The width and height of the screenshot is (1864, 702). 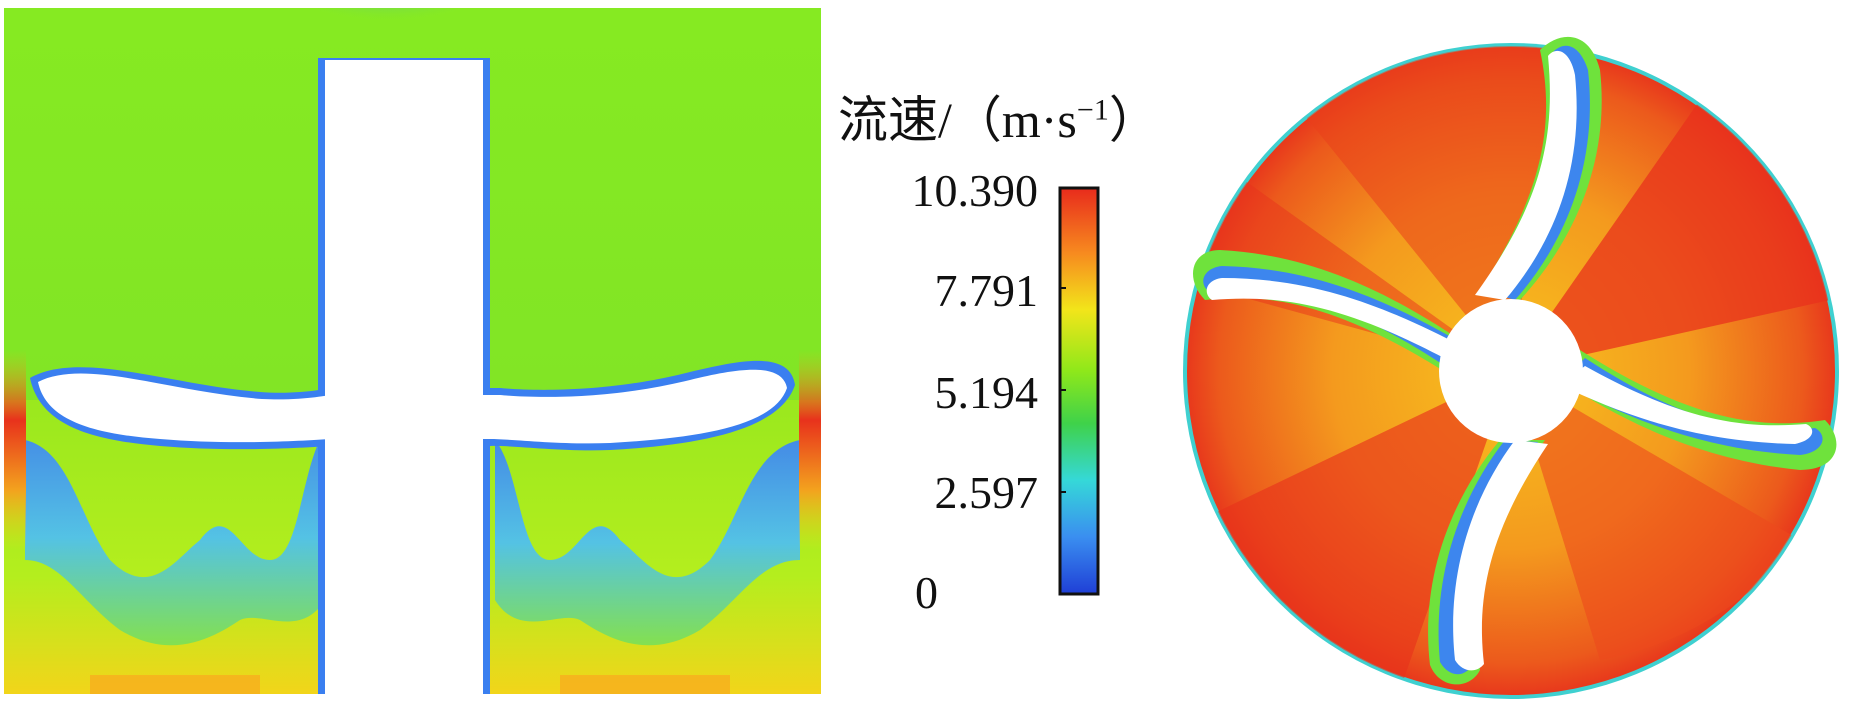 I want to click on colorbar-tick-3: 5.194, so click(x=986, y=392).